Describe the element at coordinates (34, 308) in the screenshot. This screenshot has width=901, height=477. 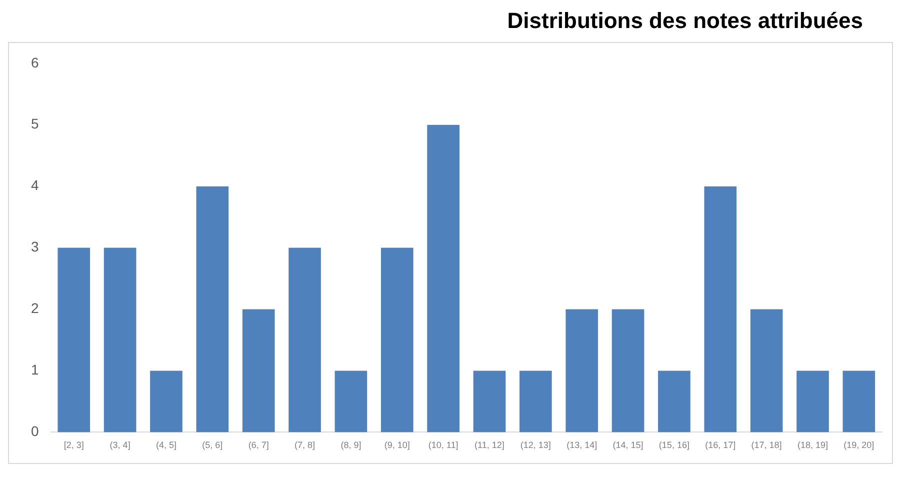
I see `y-tick-label: 2` at that location.